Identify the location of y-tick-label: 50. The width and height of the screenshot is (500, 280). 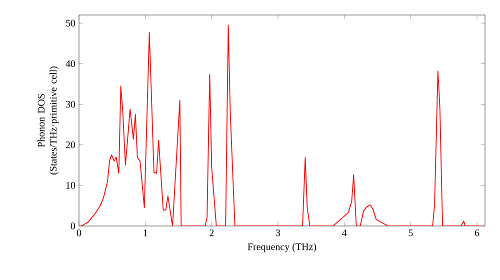
(71, 23).